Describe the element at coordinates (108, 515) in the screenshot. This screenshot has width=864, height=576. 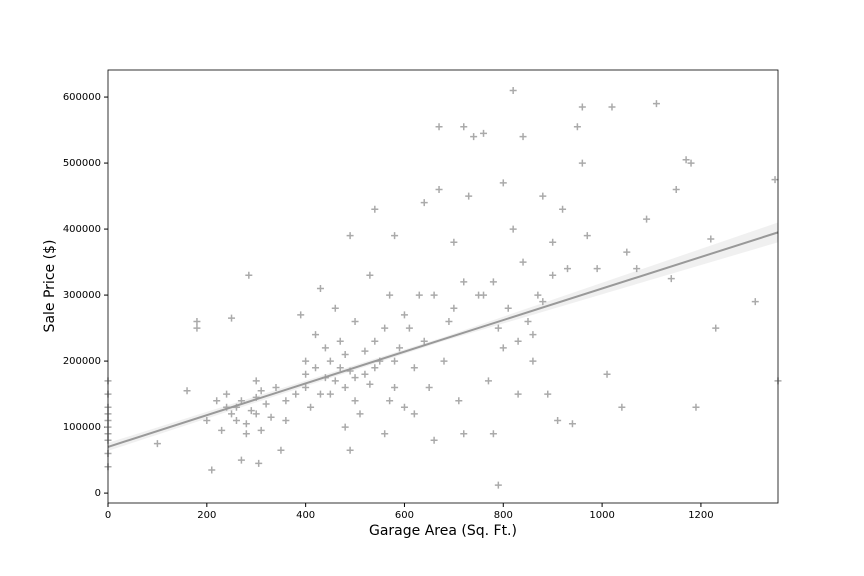
I see `x-tick-label: 0` at that location.